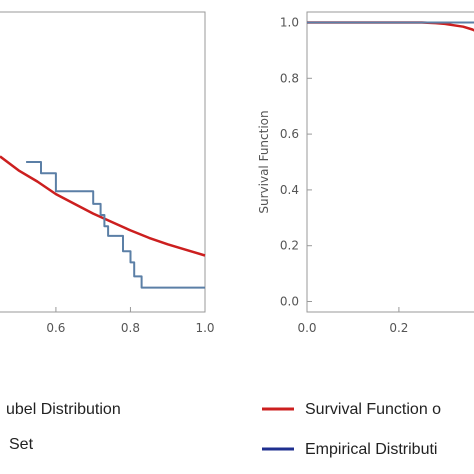  What do you see at coordinates (289, 190) in the screenshot?
I see `right-y-tick-label: 0.4` at bounding box center [289, 190].